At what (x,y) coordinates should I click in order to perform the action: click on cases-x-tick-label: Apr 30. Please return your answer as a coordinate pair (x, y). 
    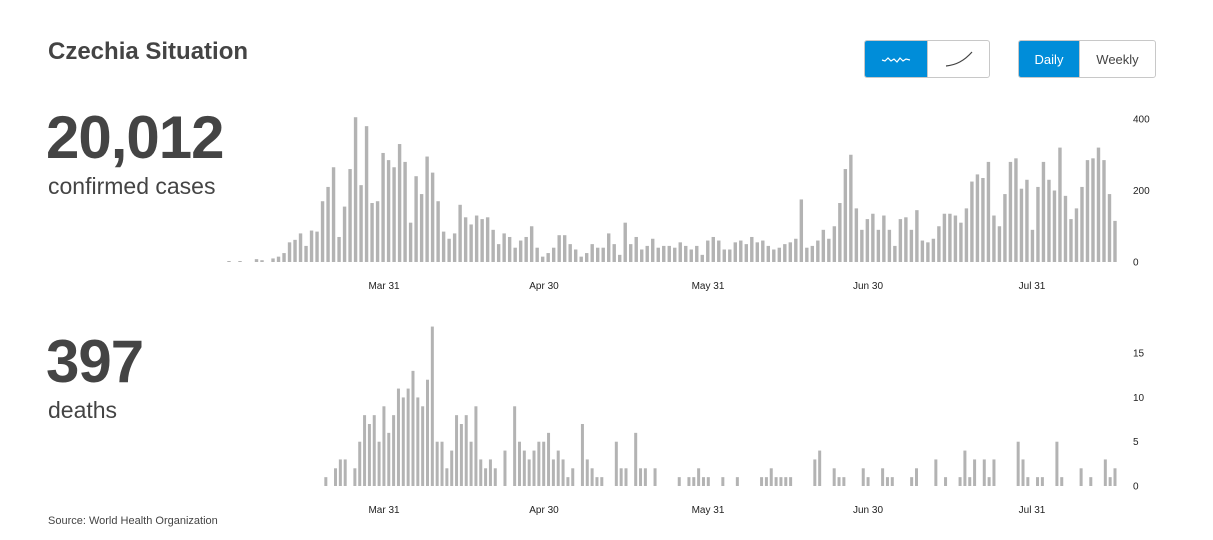
    Looking at the image, I should click on (544, 286).